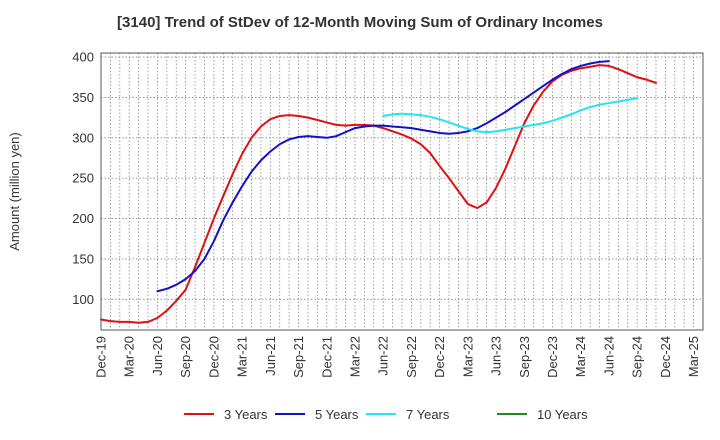 The width and height of the screenshot is (720, 440). I want to click on legend-label: 5 Years, so click(337, 414).